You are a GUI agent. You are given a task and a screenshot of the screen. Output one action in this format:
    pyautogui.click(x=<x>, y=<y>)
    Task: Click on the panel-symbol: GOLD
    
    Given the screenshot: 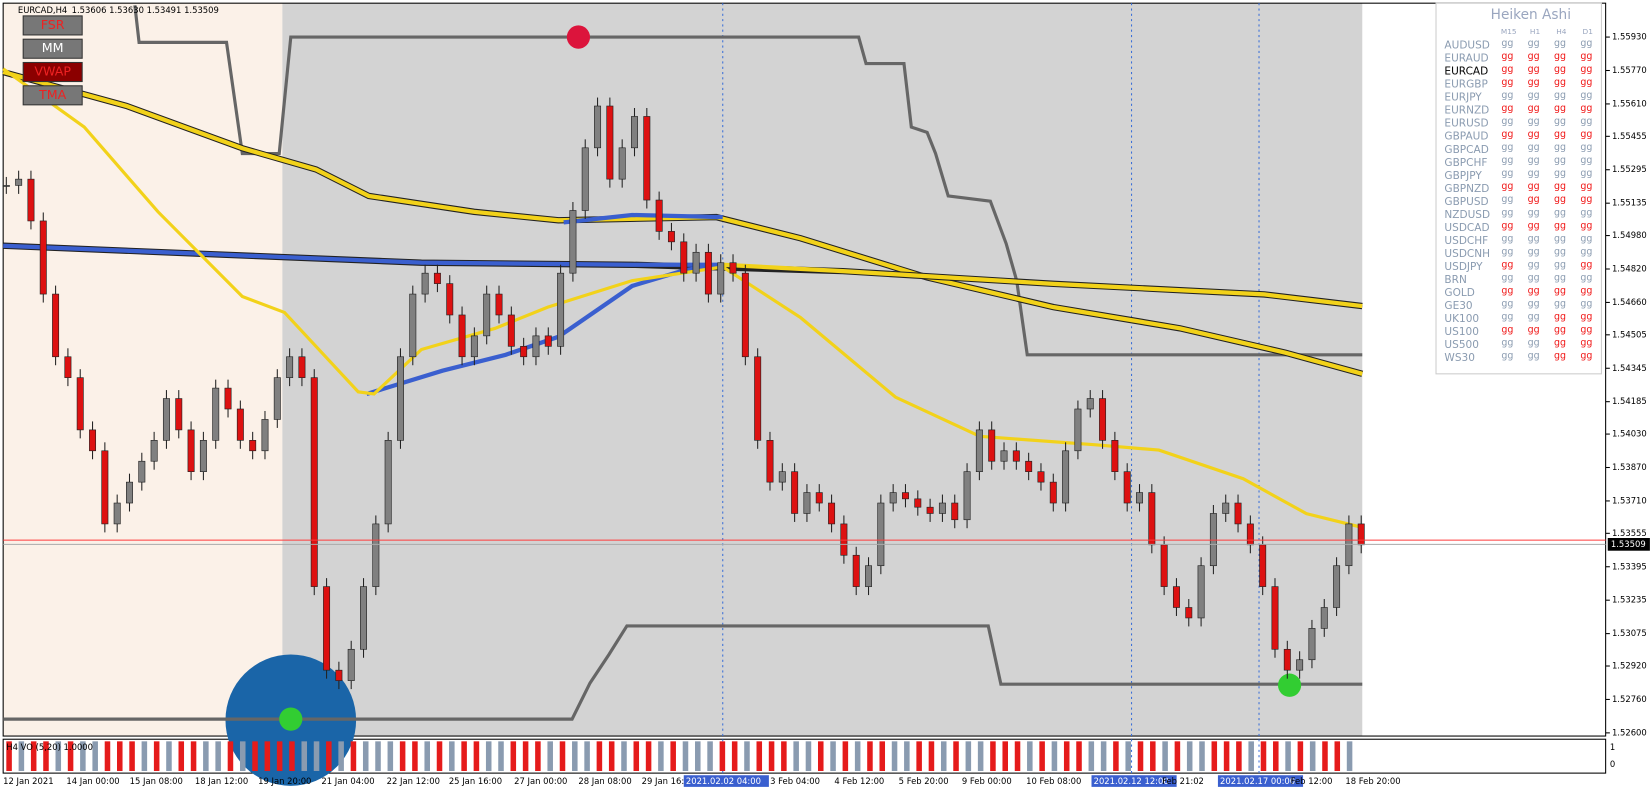 What is the action you would take?
    pyautogui.click(x=1459, y=293)
    